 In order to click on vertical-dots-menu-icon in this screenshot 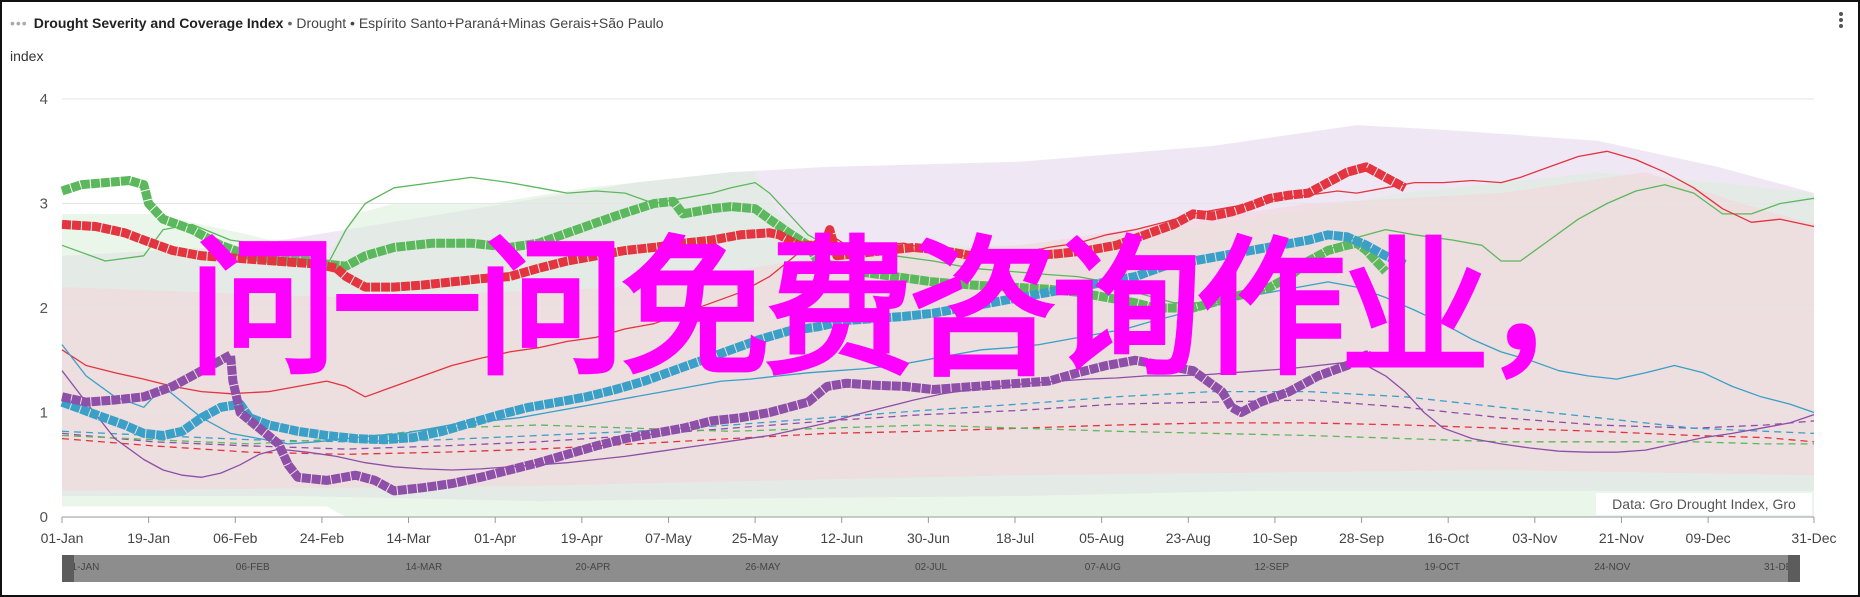, I will do `click(1841, 22)`.